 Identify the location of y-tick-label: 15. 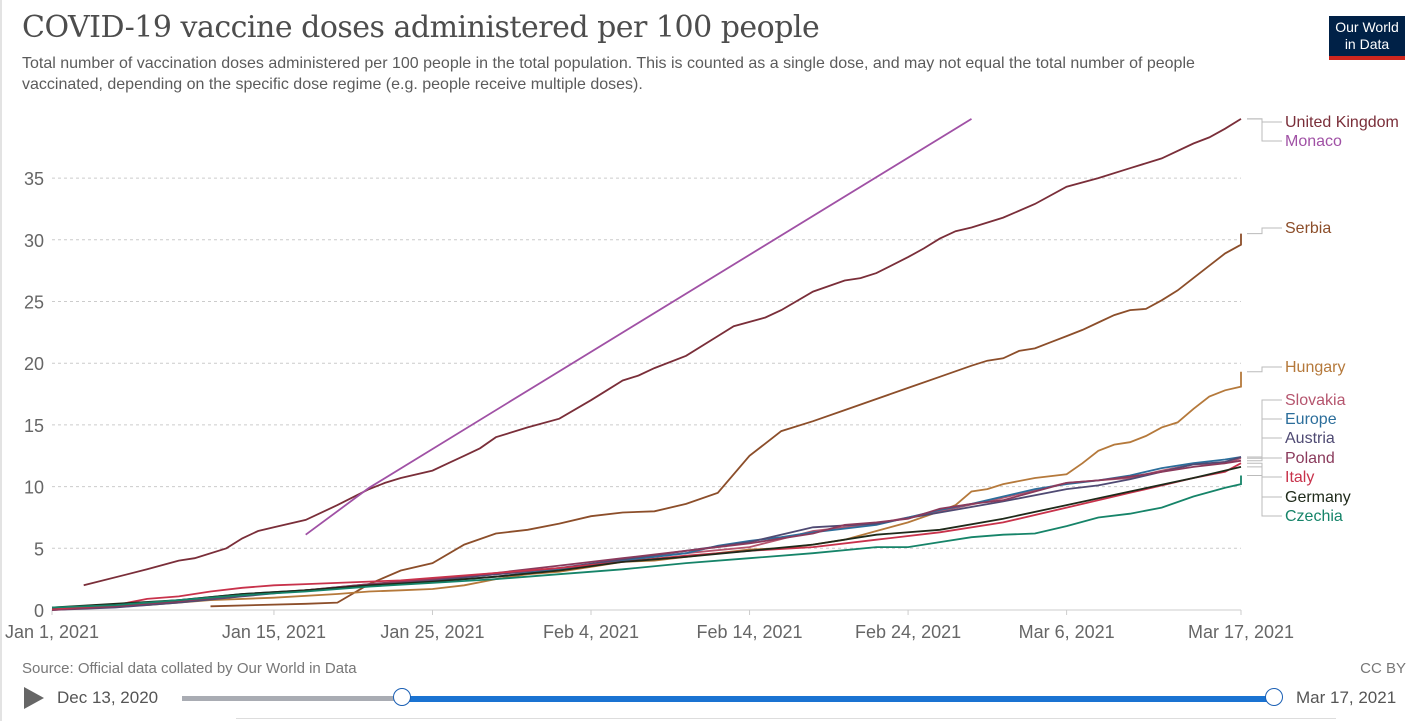
(34, 426).